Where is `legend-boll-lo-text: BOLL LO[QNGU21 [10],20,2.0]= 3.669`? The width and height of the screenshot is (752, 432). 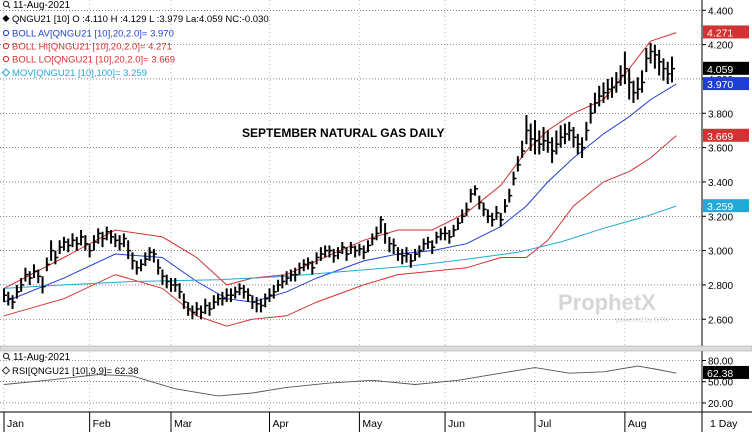 legend-boll-lo-text: BOLL LO[QNGU21 [10],20,2.0]= 3.669 is located at coordinates (93, 60).